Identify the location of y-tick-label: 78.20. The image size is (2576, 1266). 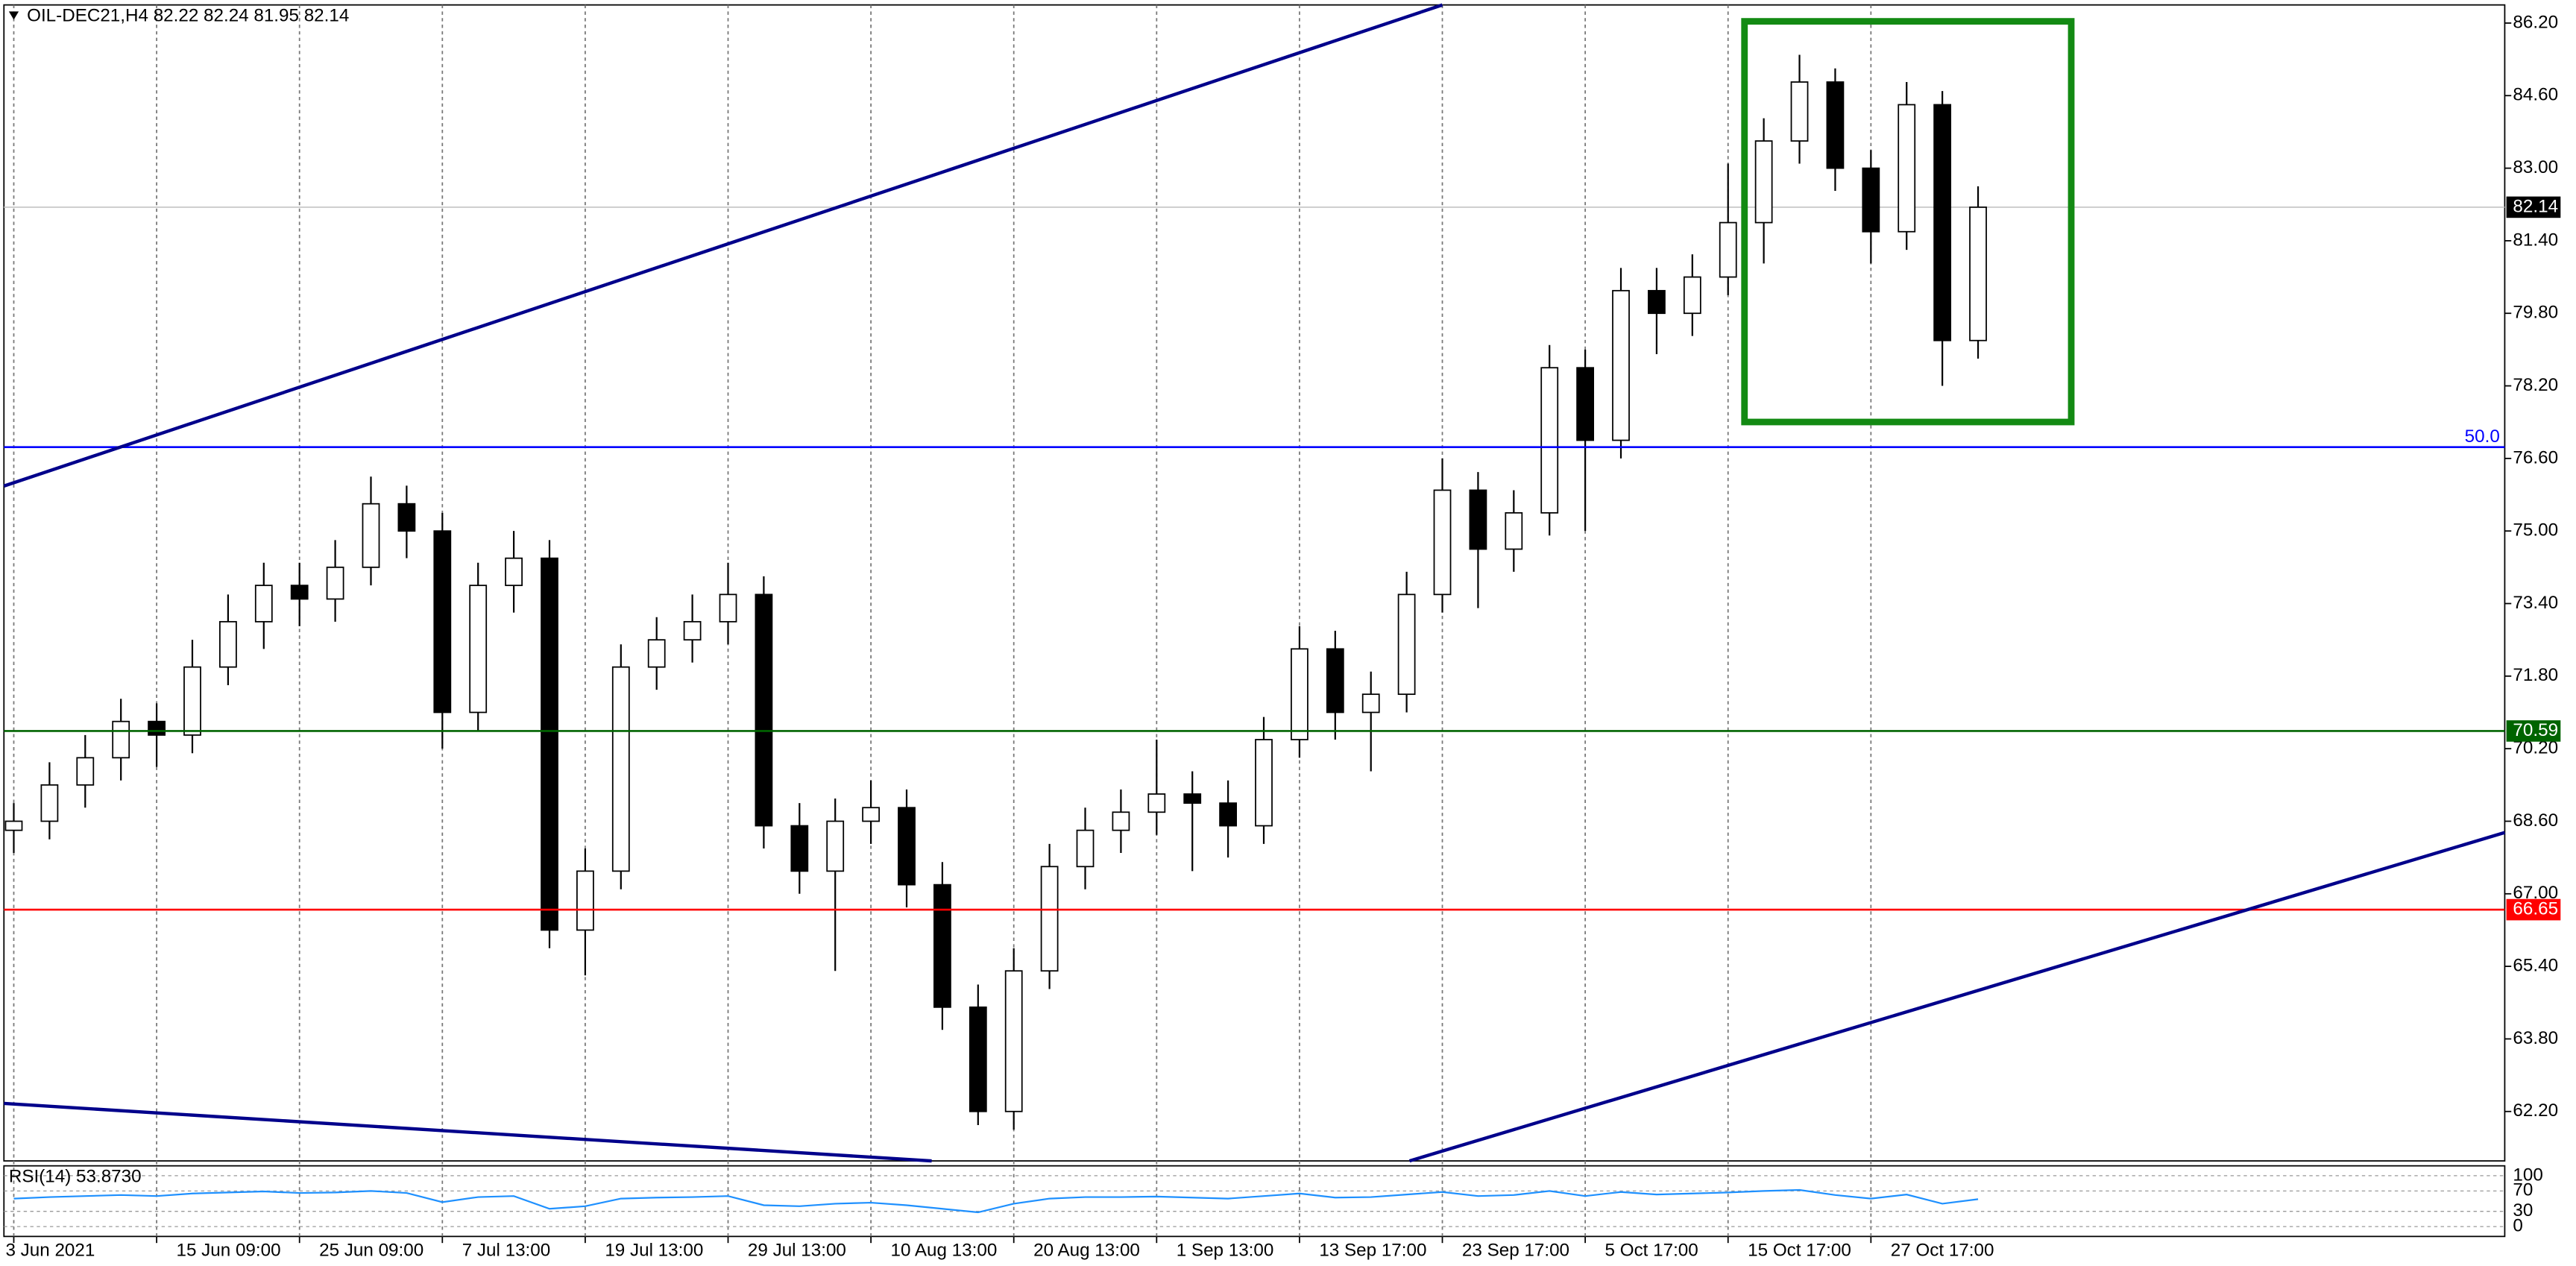
(2535, 385).